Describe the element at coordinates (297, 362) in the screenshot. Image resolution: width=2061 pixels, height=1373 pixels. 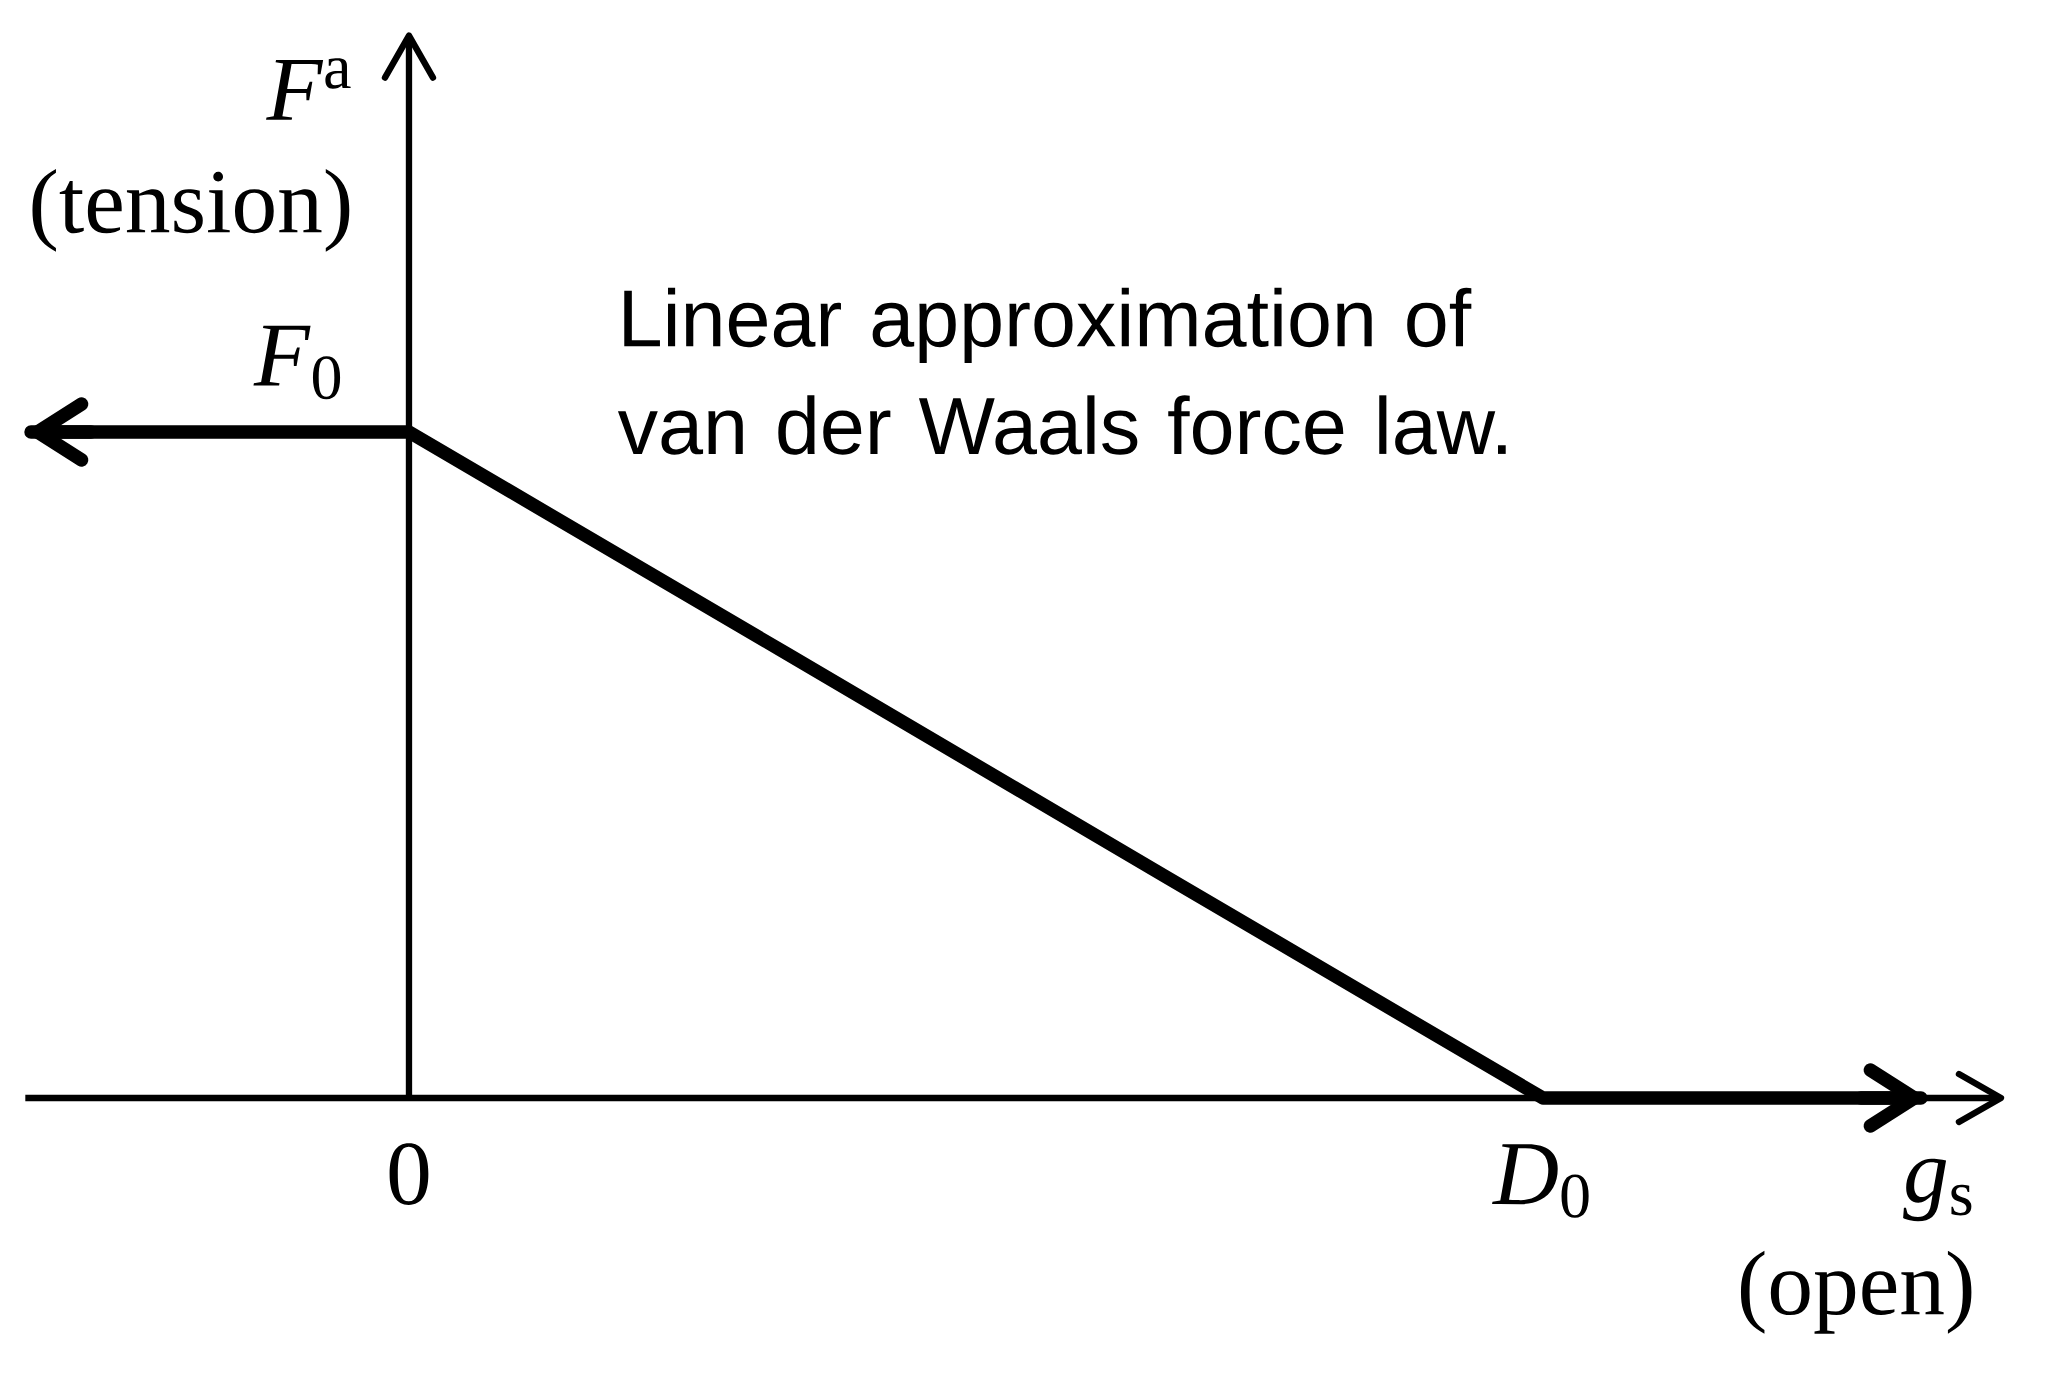
I see `annotation: F$_{0}$` at that location.